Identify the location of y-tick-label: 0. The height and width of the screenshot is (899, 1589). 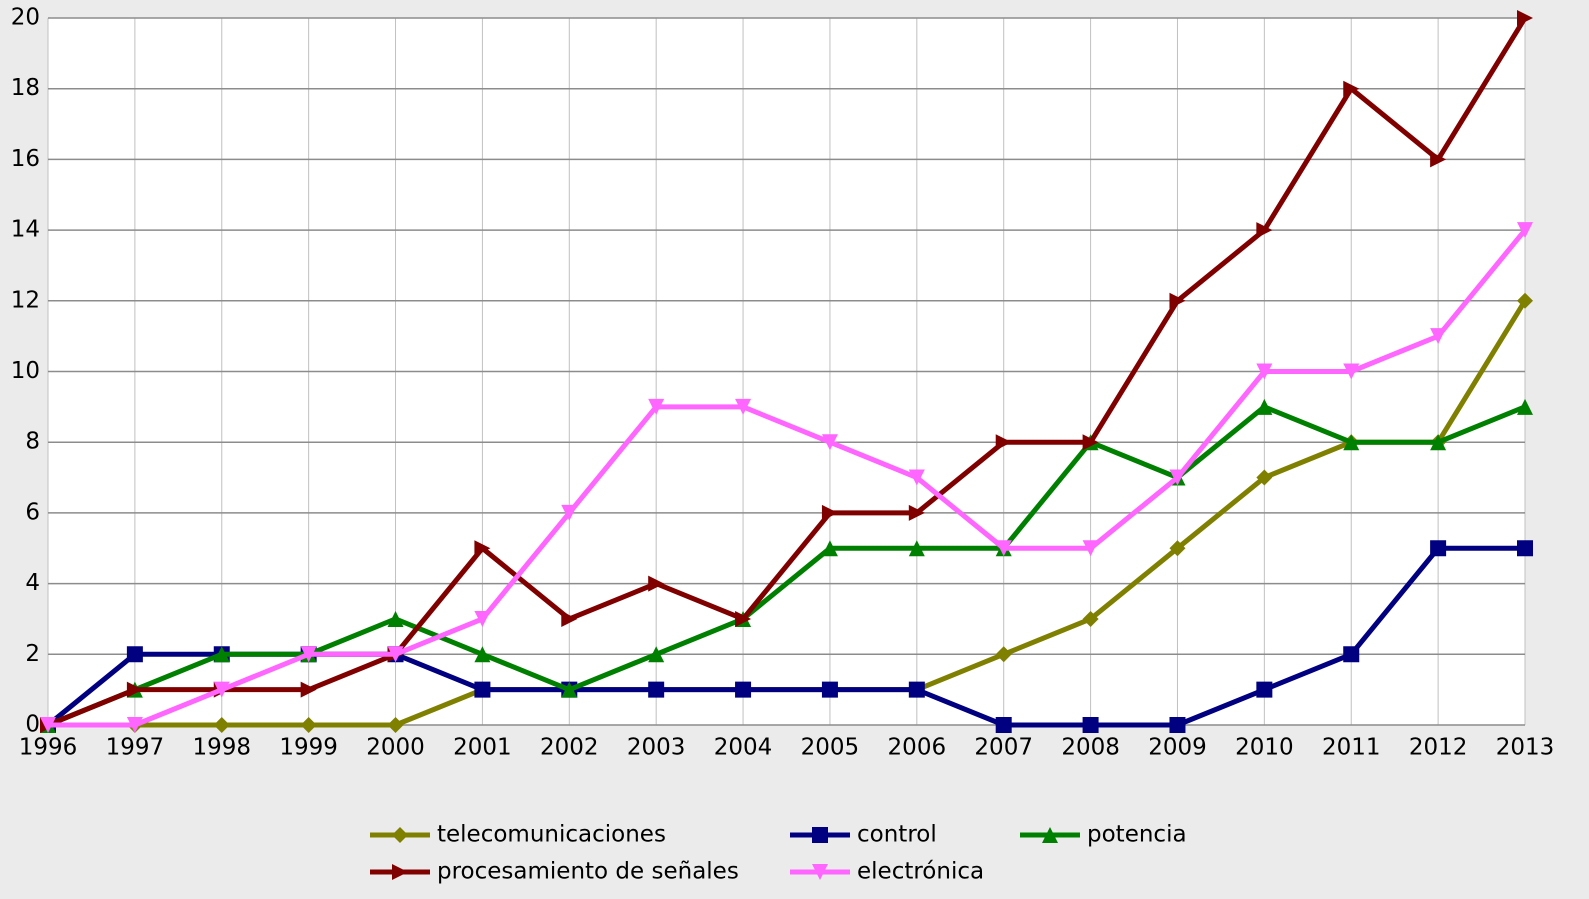
(32, 725).